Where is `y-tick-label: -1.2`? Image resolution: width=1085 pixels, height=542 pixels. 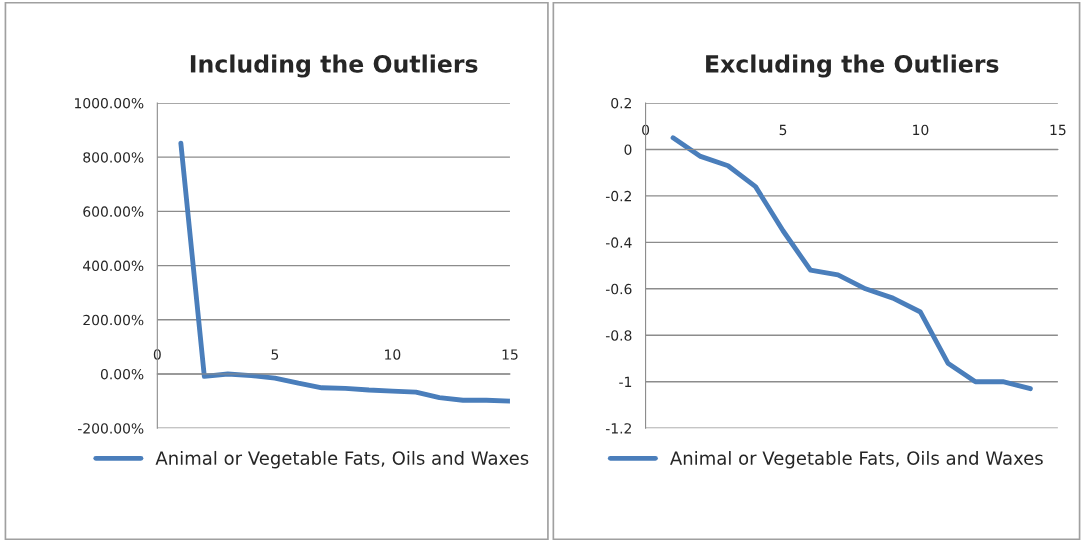 y-tick-label: -1.2 is located at coordinates (618, 428).